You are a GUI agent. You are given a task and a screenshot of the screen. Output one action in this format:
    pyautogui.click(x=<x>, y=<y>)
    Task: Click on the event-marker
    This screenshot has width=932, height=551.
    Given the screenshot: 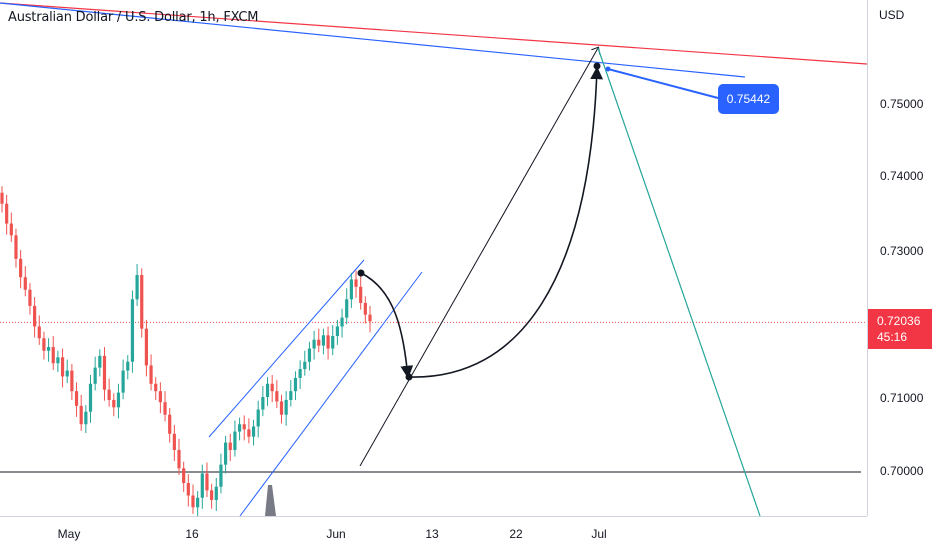 What is the action you would take?
    pyautogui.click(x=270, y=500)
    